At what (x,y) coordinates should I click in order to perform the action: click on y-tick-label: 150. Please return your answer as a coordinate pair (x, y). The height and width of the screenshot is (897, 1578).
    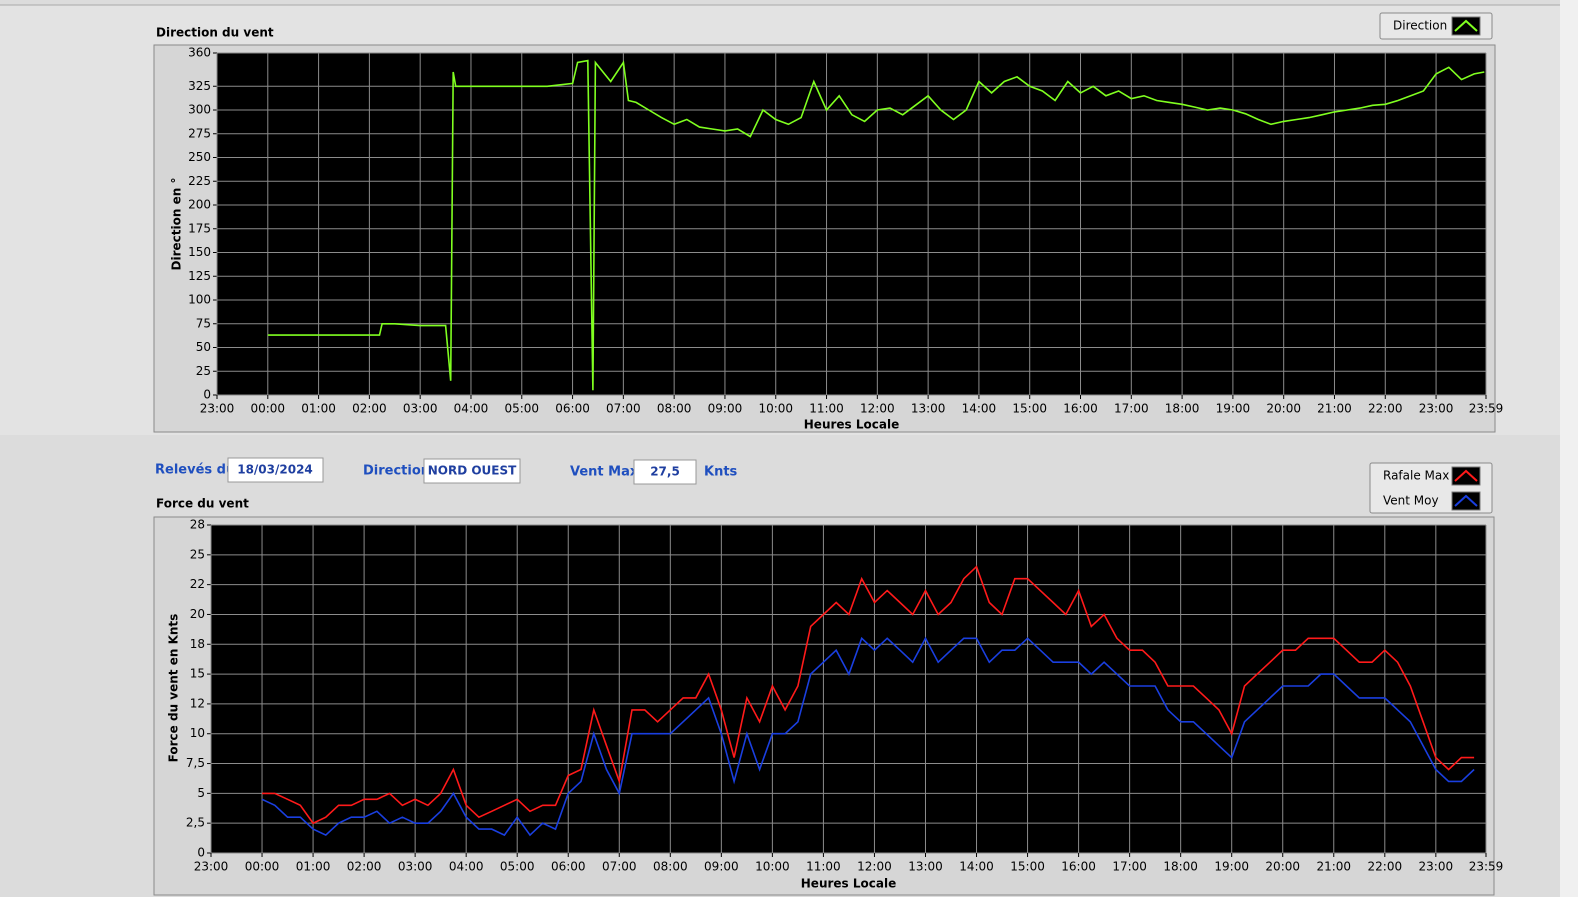
    Looking at the image, I should click on (199, 252).